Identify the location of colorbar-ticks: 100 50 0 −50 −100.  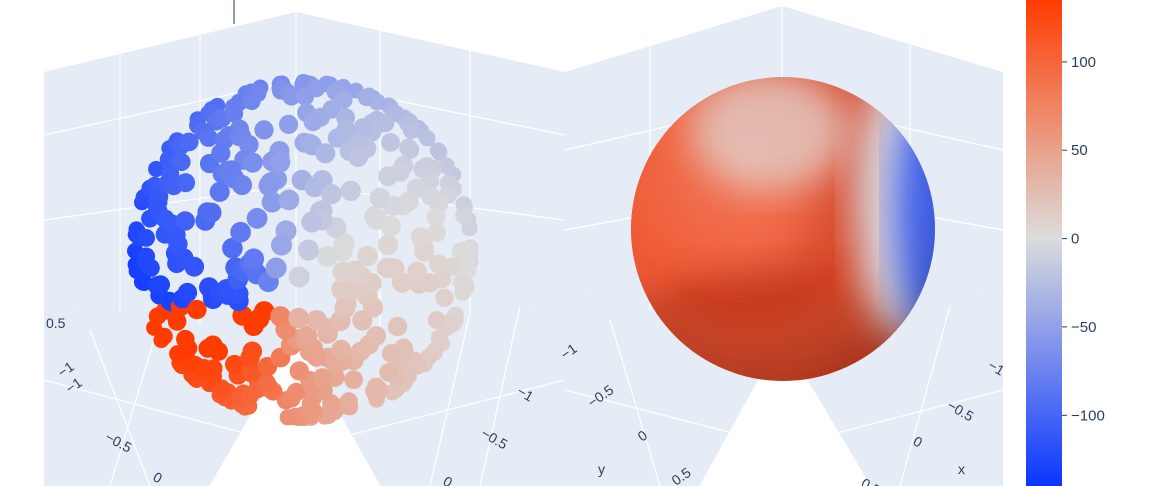
(1083, 239).